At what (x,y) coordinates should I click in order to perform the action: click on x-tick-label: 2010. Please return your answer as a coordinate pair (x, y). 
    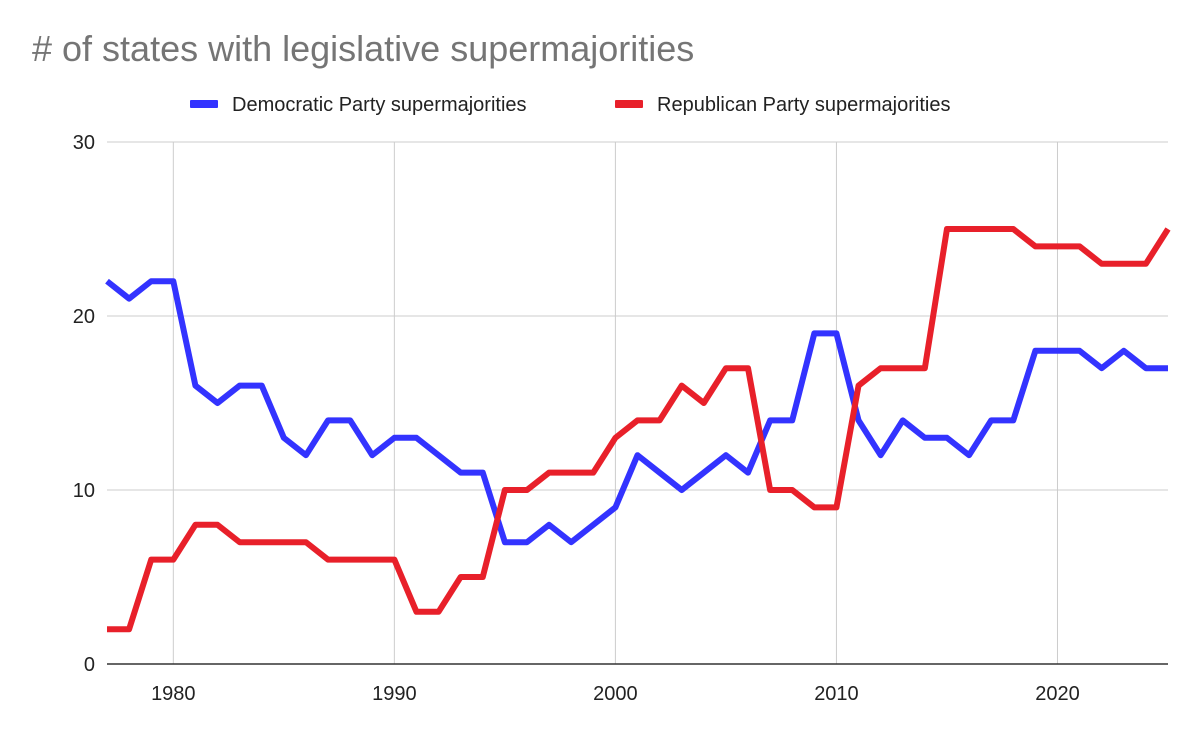
    Looking at the image, I should click on (836, 694).